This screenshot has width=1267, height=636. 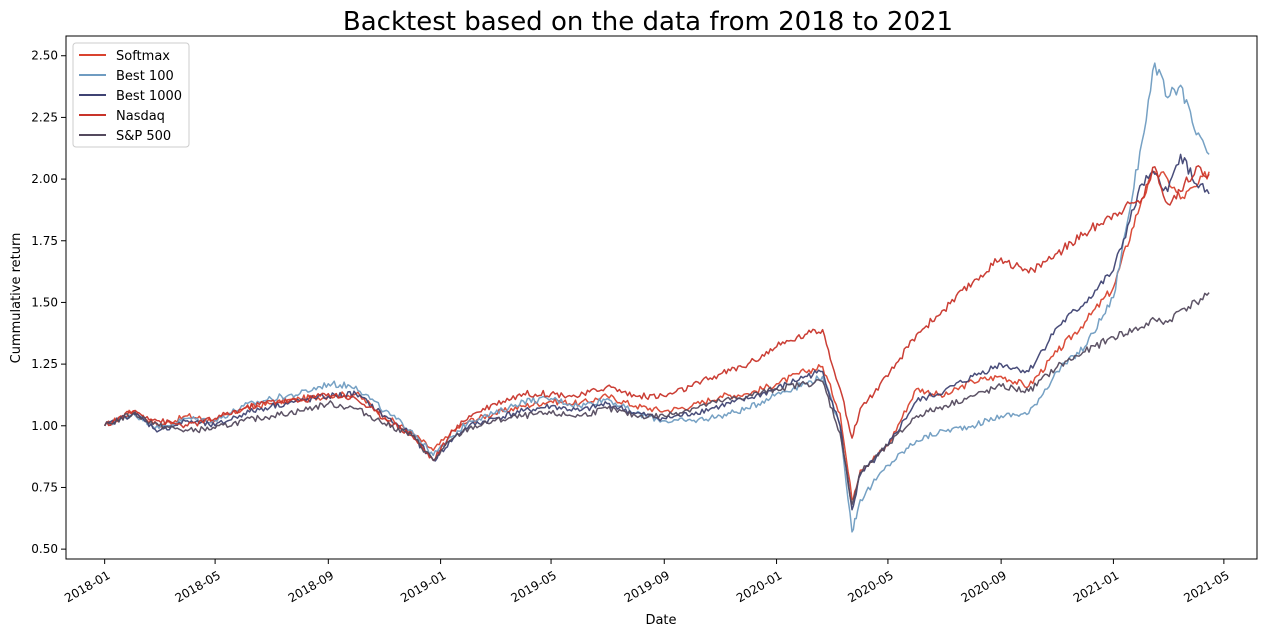 I want to click on y-tick-label-7: 2.25, so click(x=44, y=117).